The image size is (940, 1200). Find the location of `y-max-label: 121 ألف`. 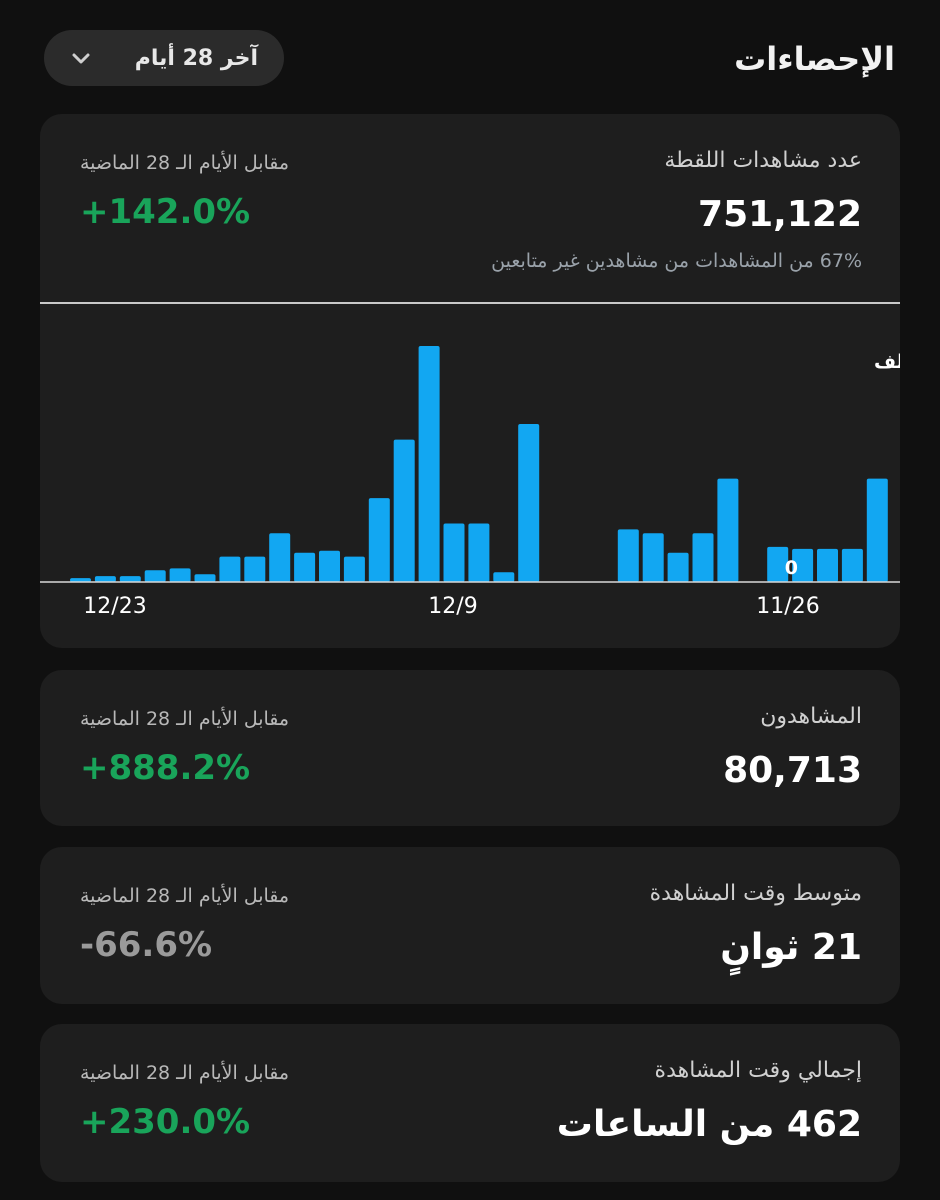

y-max-label: 121 ألف is located at coordinates (887, 361).